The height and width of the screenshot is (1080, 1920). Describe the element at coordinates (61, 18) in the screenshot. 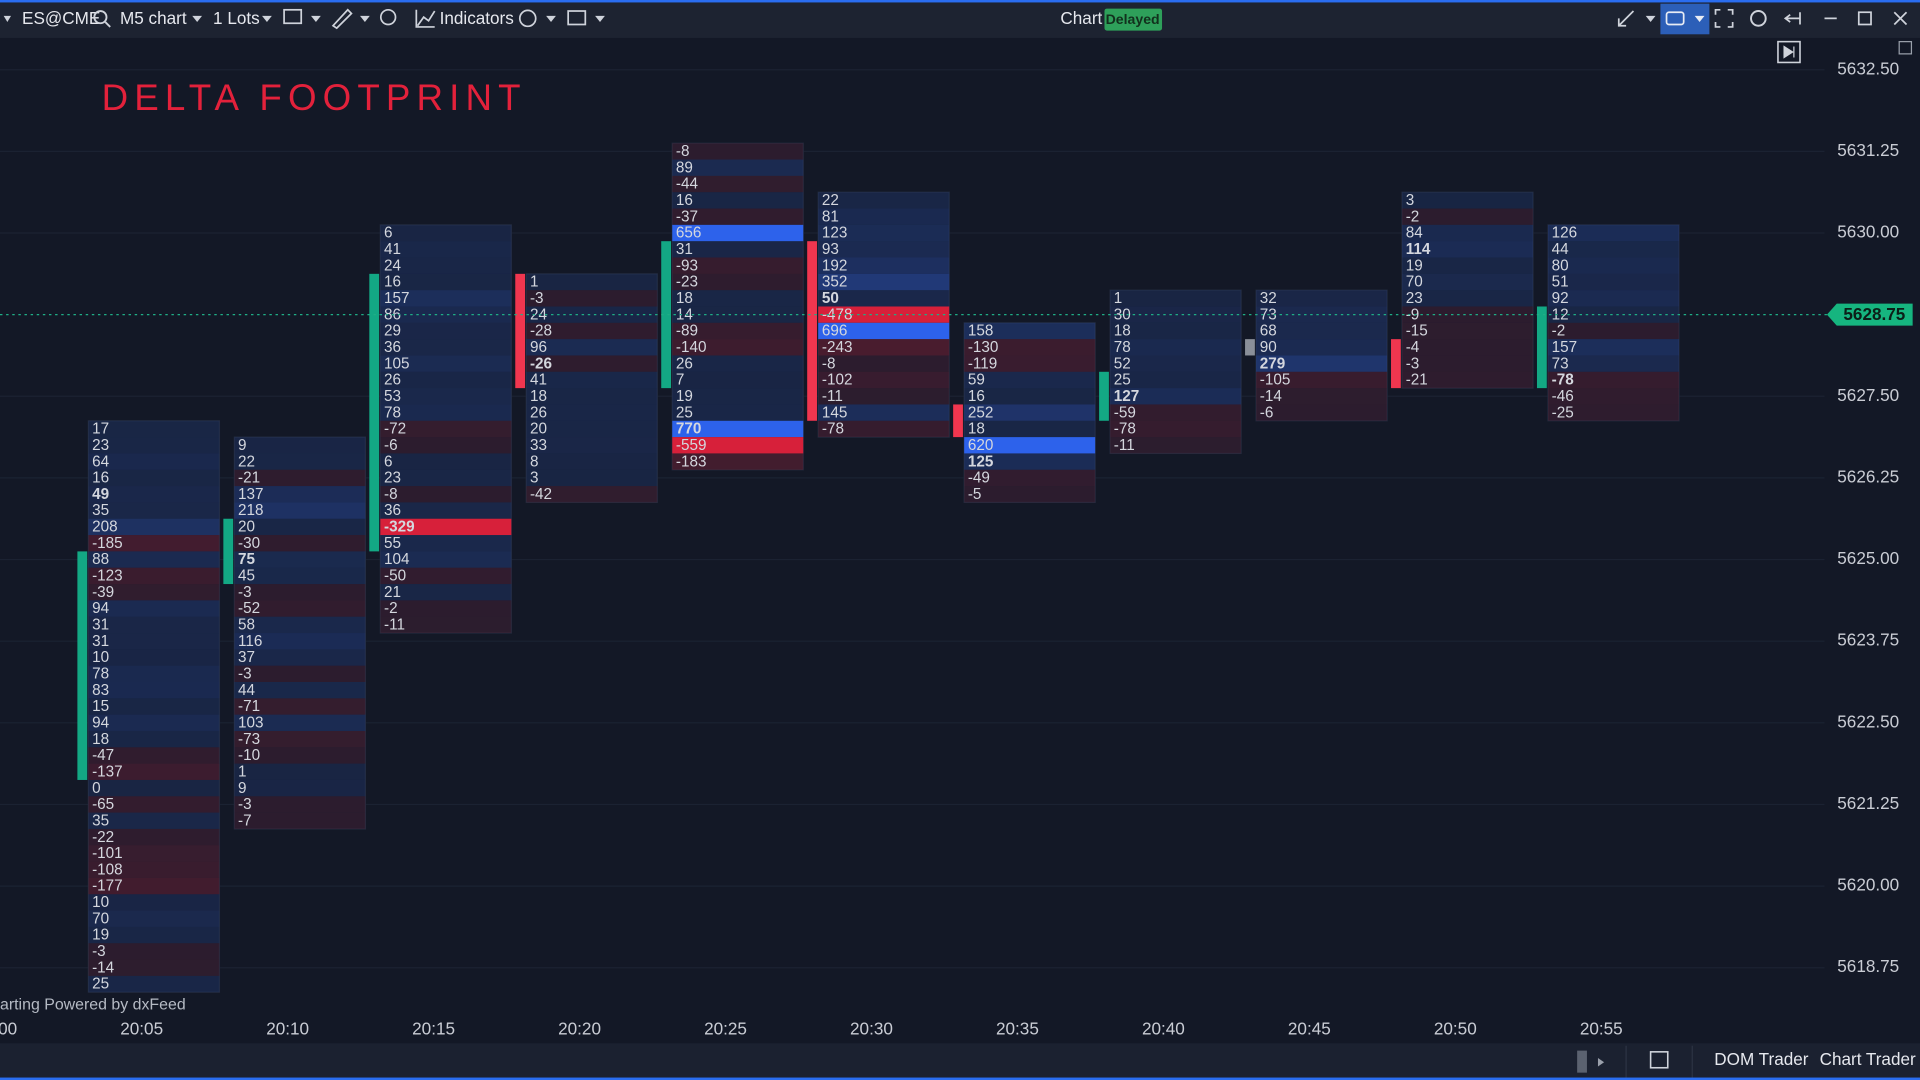

I see `symbol: ES@CME` at that location.